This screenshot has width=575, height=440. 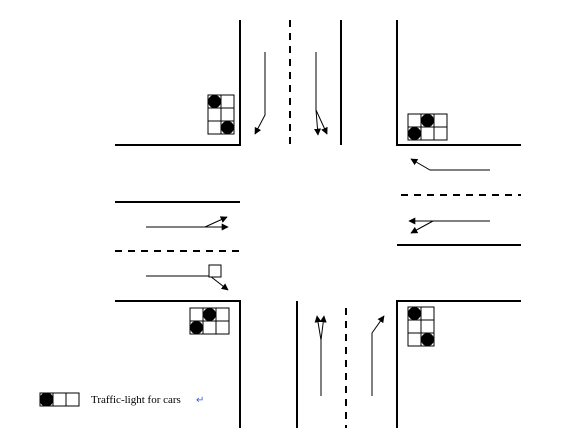 What do you see at coordinates (450, 164) in the screenshot?
I see `east-left-turn-arrow` at bounding box center [450, 164].